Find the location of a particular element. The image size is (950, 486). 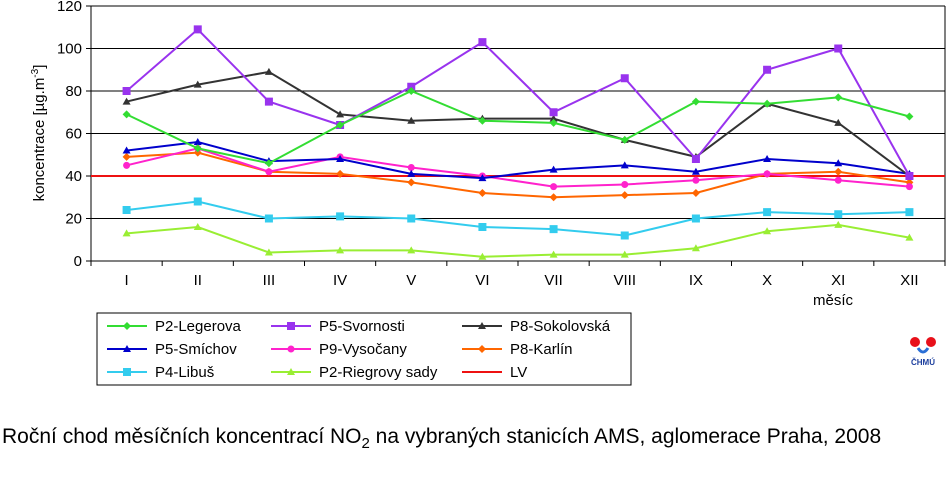

legend-item: P5-Smíchov is located at coordinates (172, 349).